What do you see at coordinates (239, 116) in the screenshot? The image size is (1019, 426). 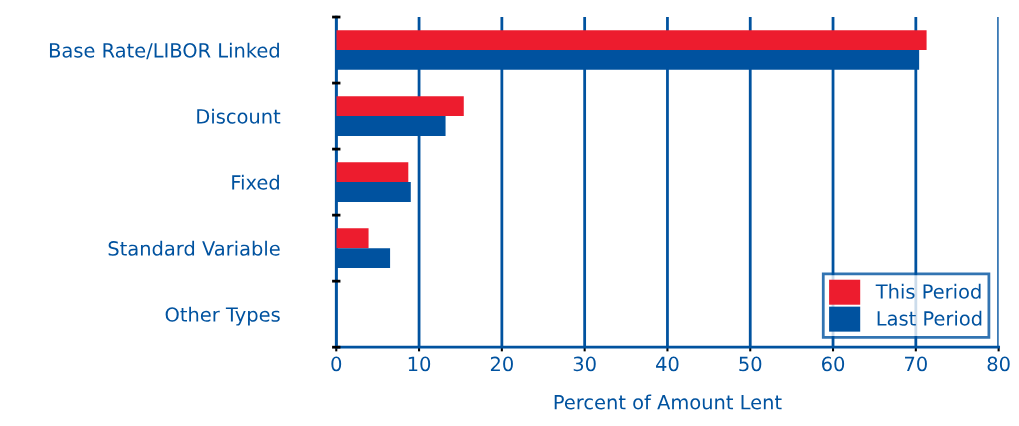 I see `y-tick-label: Discount` at bounding box center [239, 116].